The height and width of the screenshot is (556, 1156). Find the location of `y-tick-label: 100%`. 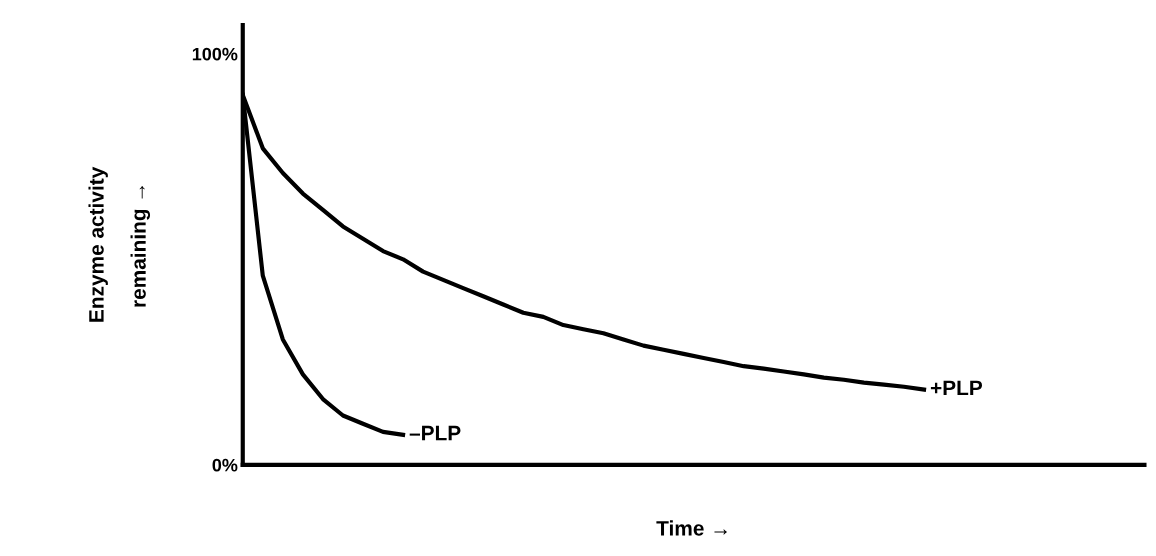

y-tick-label: 100% is located at coordinates (215, 54).